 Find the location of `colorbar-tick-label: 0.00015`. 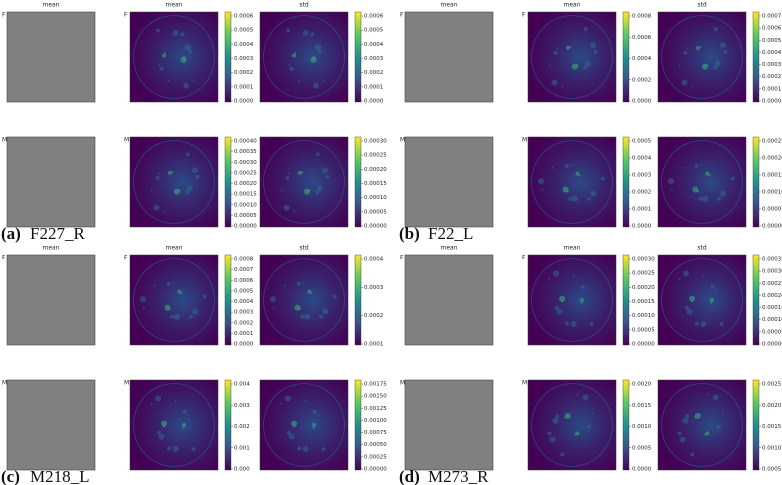

colorbar-tick-label: 0.00015 is located at coordinates (772, 308).